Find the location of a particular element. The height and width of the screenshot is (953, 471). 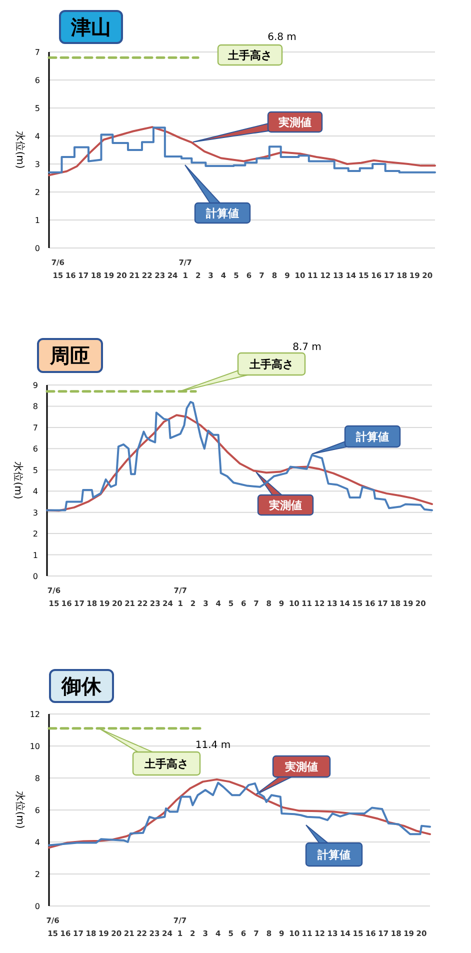

chart-title: 津山 is located at coordinates (90, 27).